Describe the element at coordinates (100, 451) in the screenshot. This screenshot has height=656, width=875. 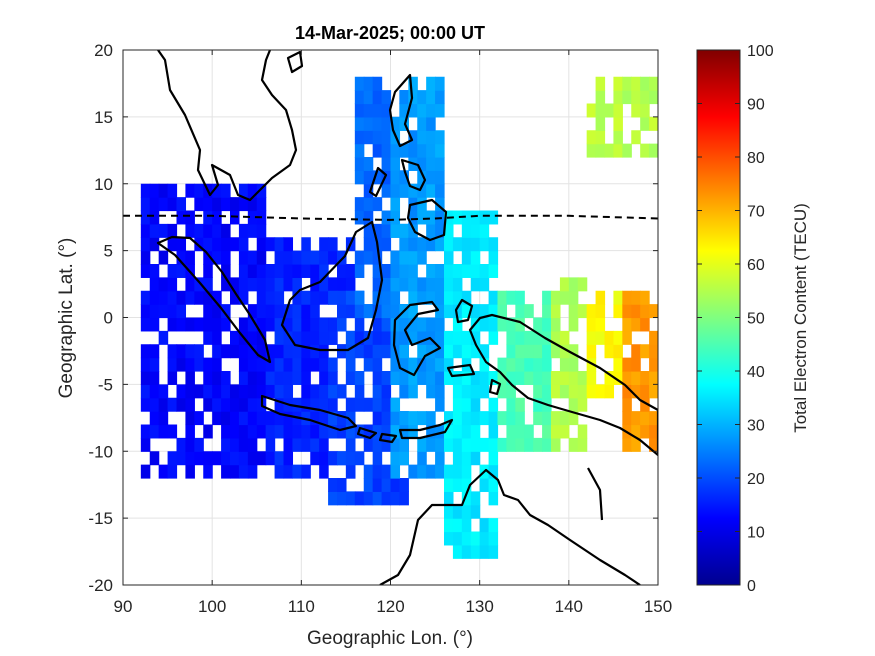
I see `y-tick-label: -10` at that location.